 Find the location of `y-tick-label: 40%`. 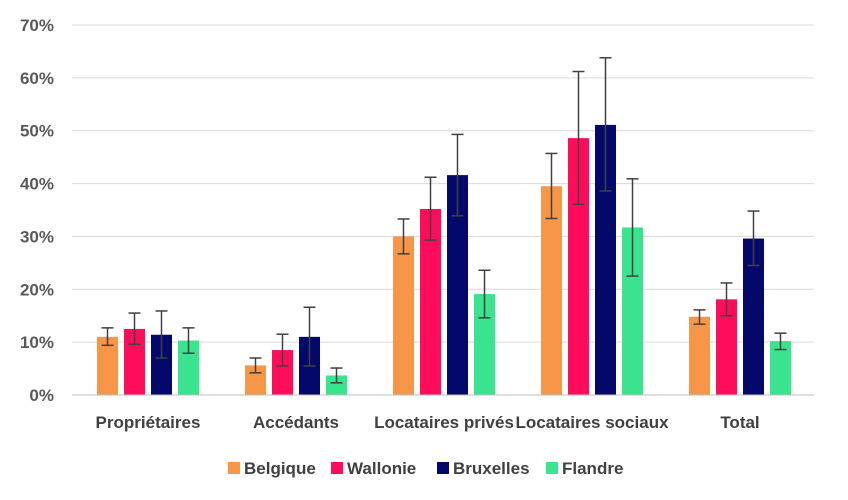

y-tick-label: 40% is located at coordinates (37, 184).